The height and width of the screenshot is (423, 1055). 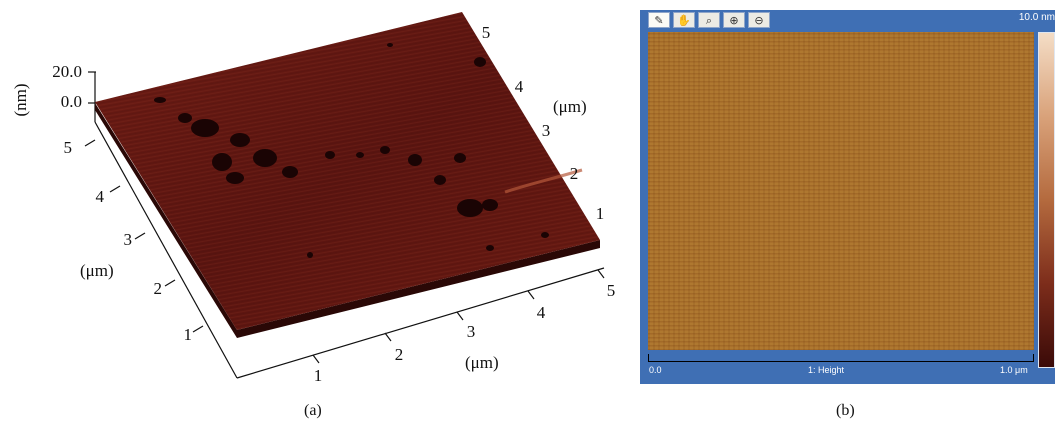 What do you see at coordinates (611, 290) in the screenshot?
I see `bottom-tick-label: 5` at bounding box center [611, 290].